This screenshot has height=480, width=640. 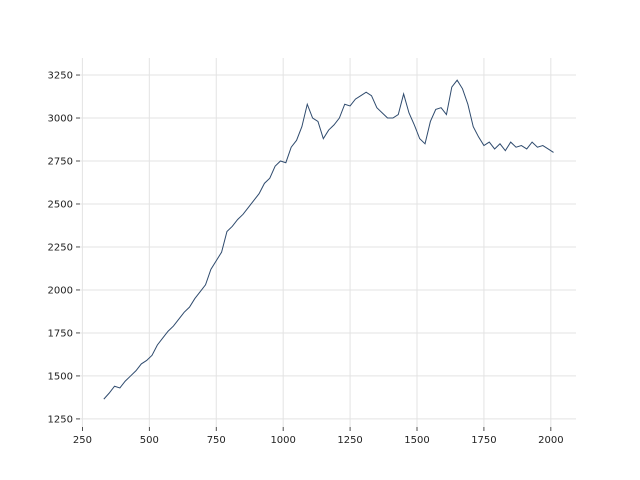 What do you see at coordinates (60, 333) in the screenshot?
I see `y-tick-label: 1750` at bounding box center [60, 333].